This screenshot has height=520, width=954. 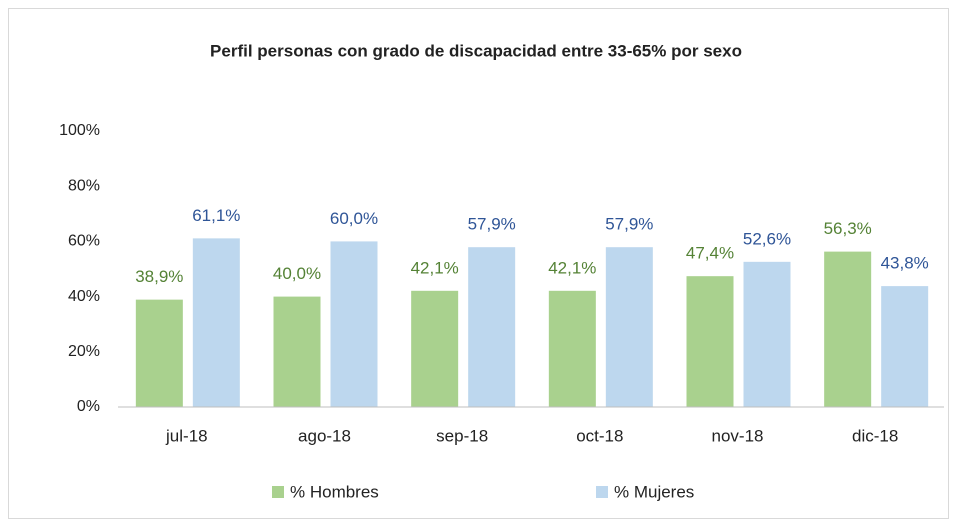 I want to click on y-tick-label: 20%, so click(x=84, y=351).